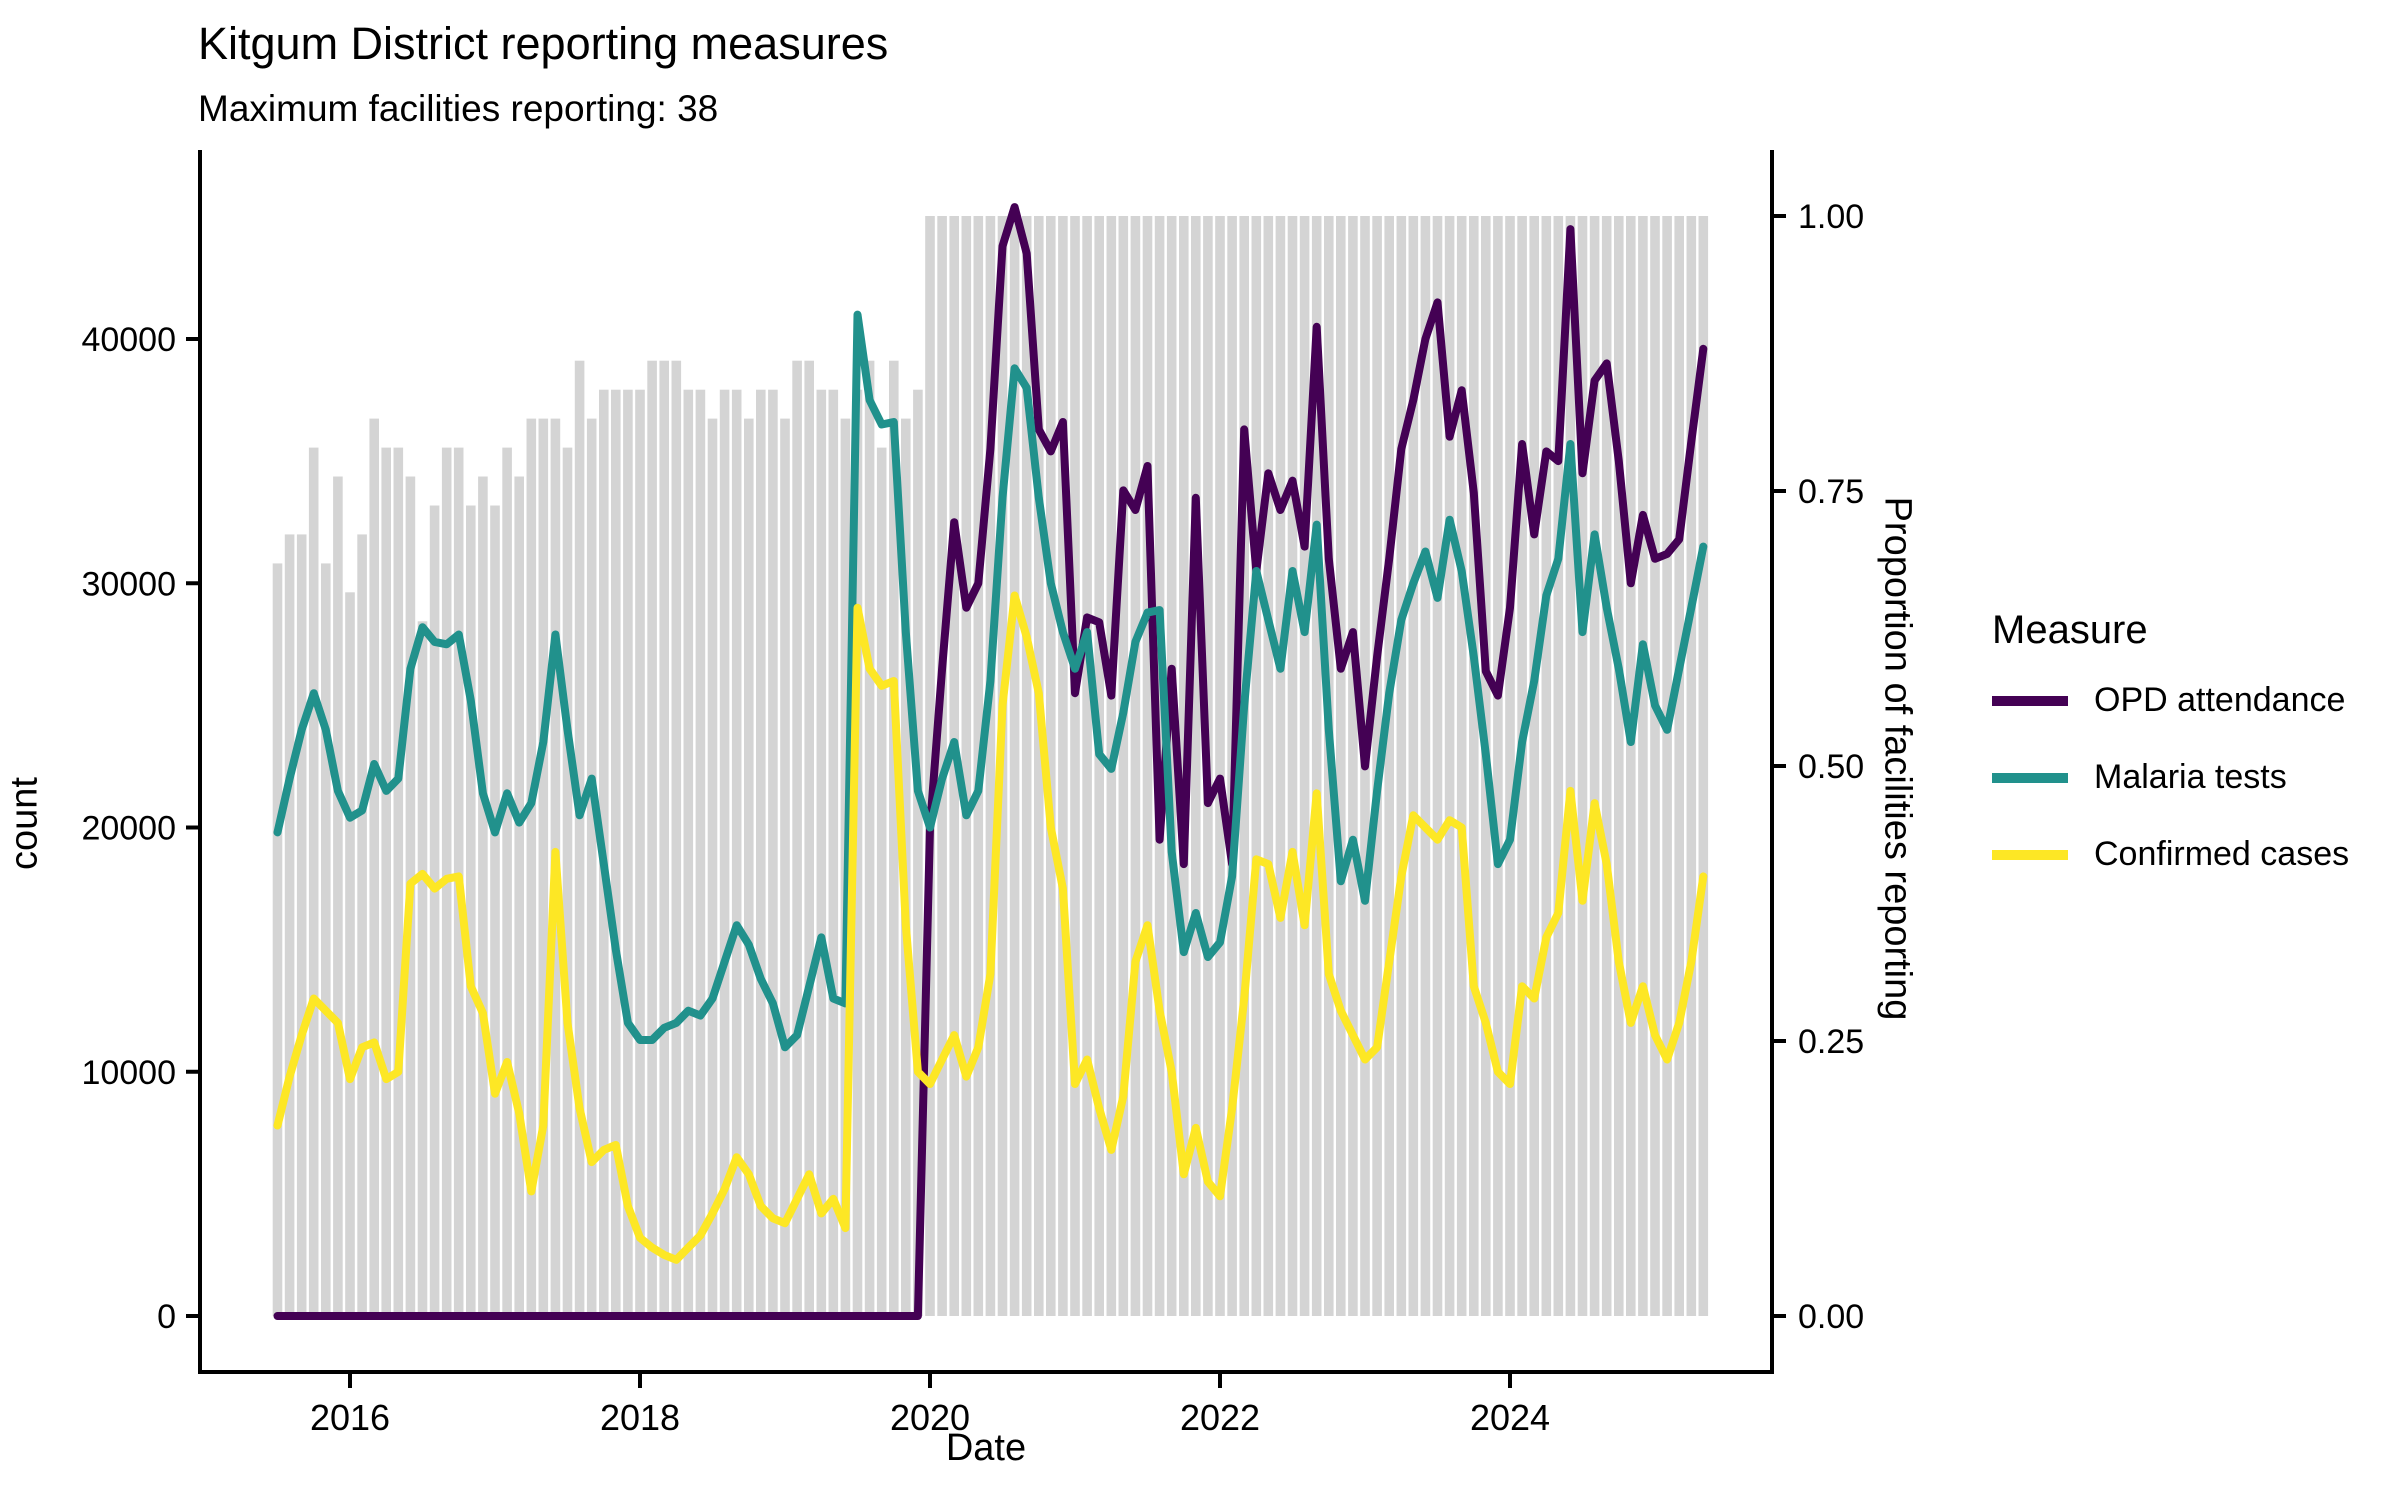 The image size is (2400, 1500). I want to click on y-left-tick-label: 30000, so click(128, 584).